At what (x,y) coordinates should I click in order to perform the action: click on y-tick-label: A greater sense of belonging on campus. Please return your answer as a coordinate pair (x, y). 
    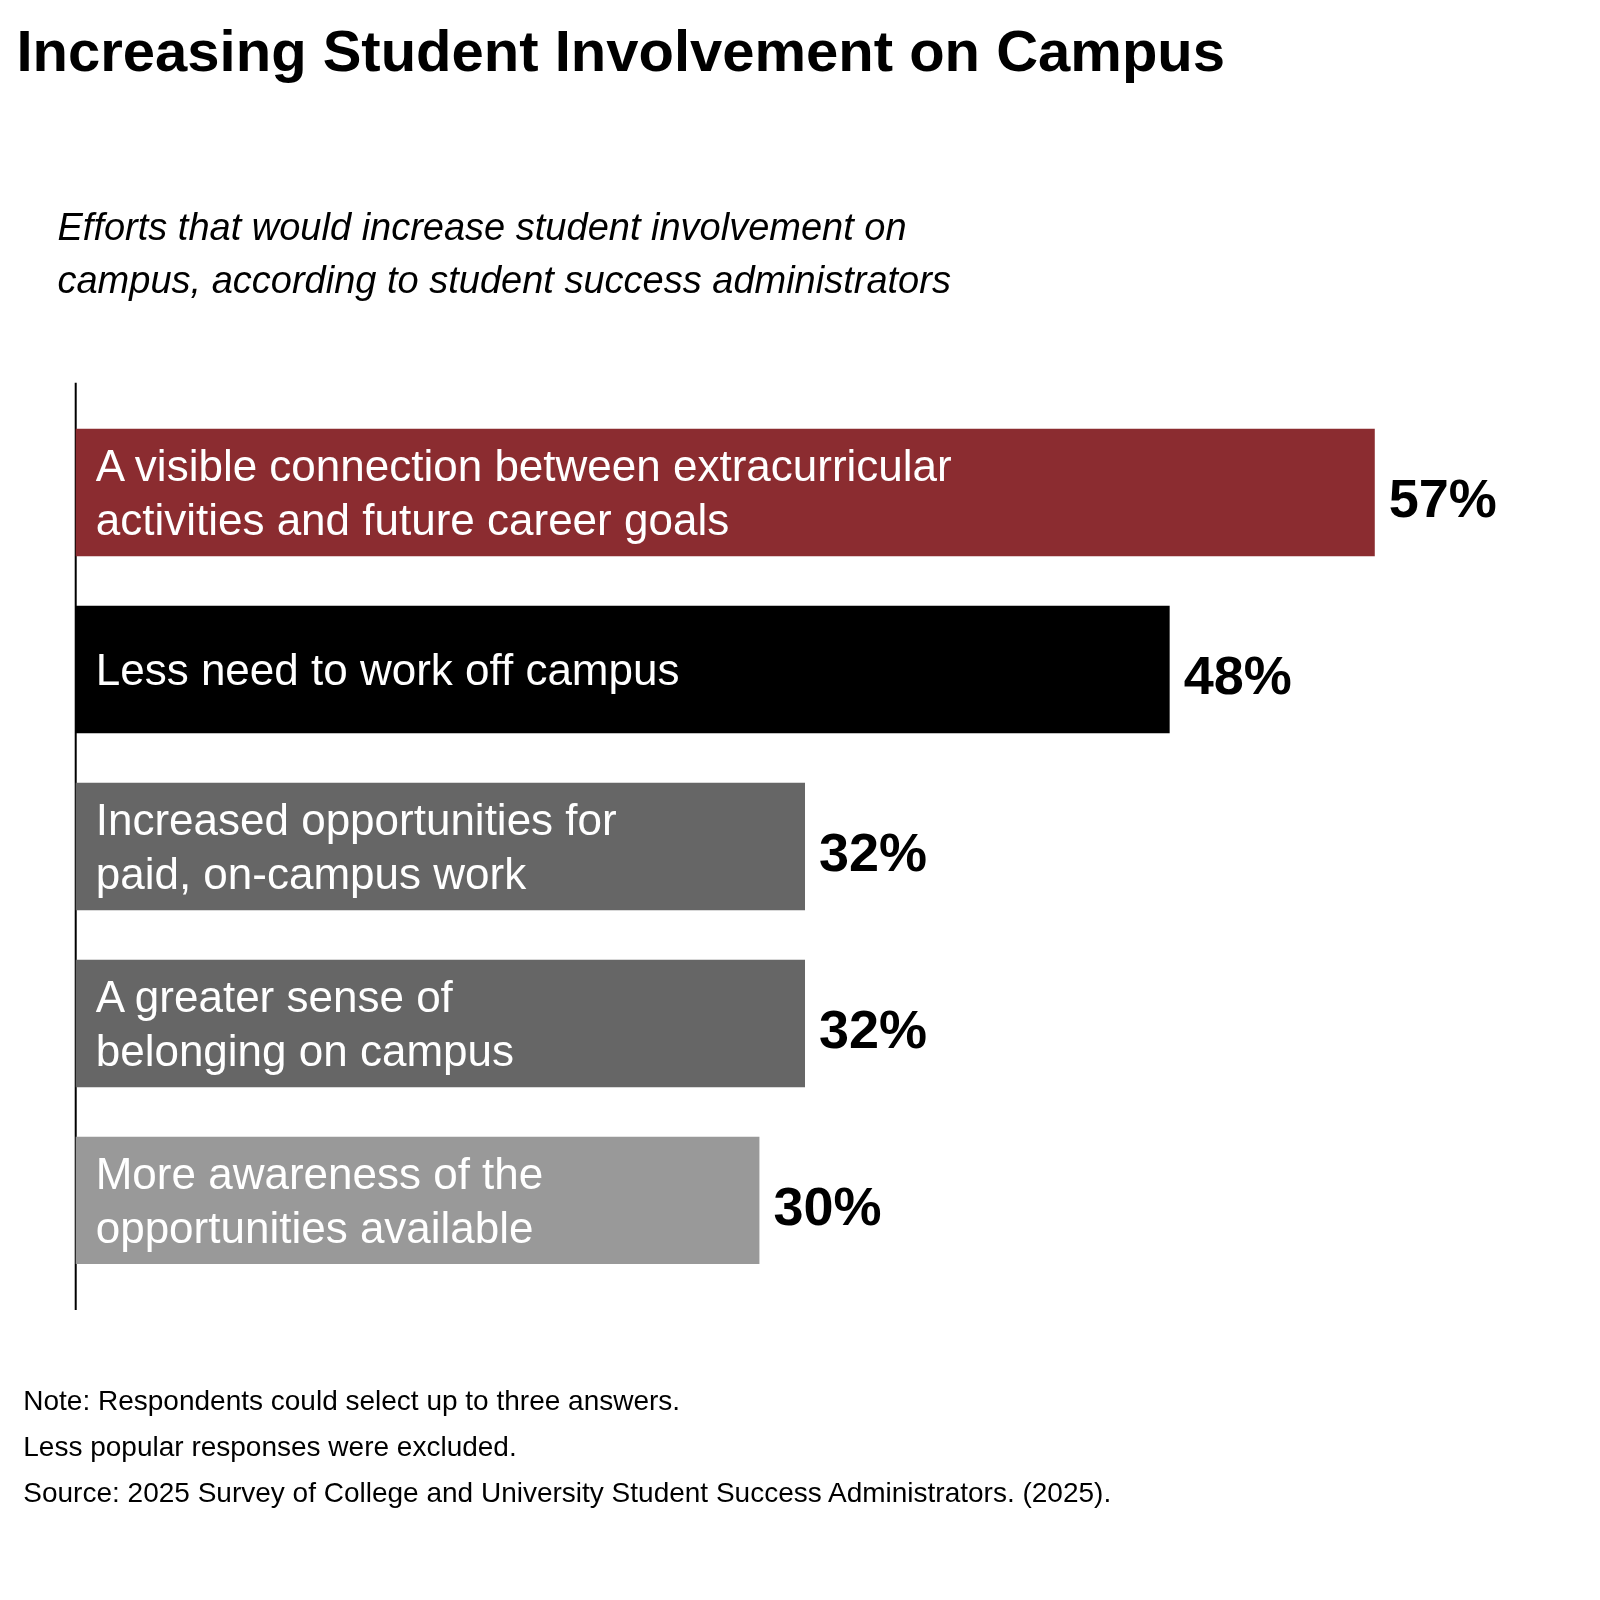
    Looking at the image, I should click on (305, 1023).